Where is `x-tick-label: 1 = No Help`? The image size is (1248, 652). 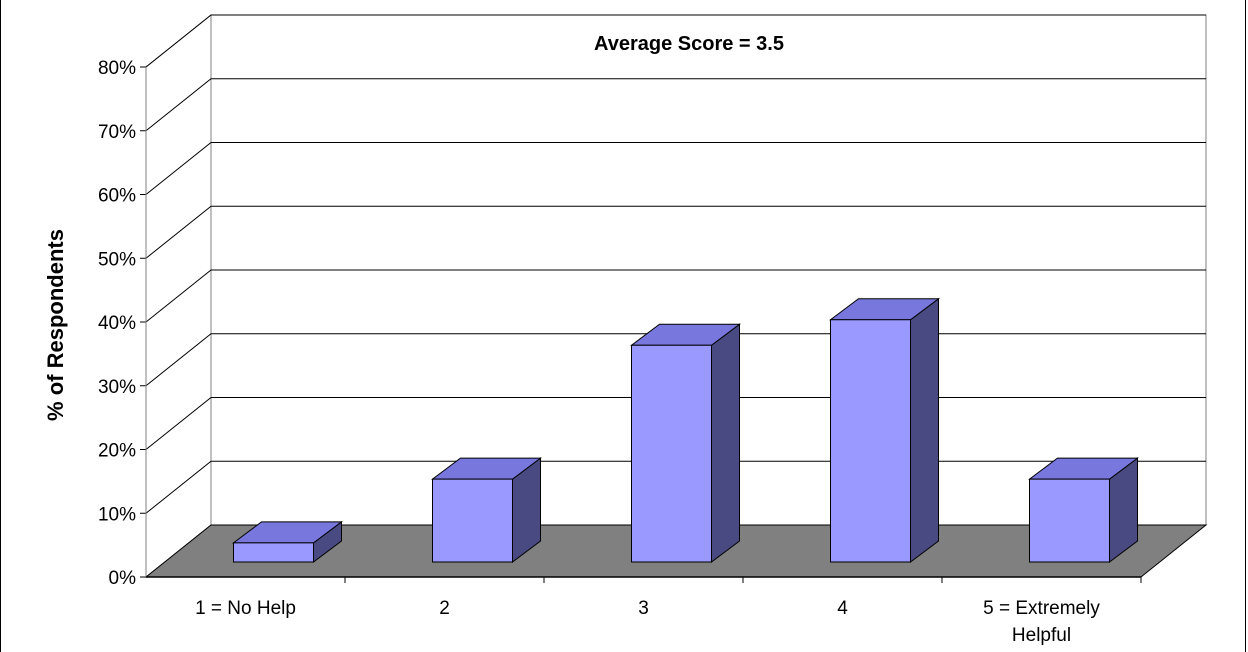
x-tick-label: 1 = No Help is located at coordinates (245, 608).